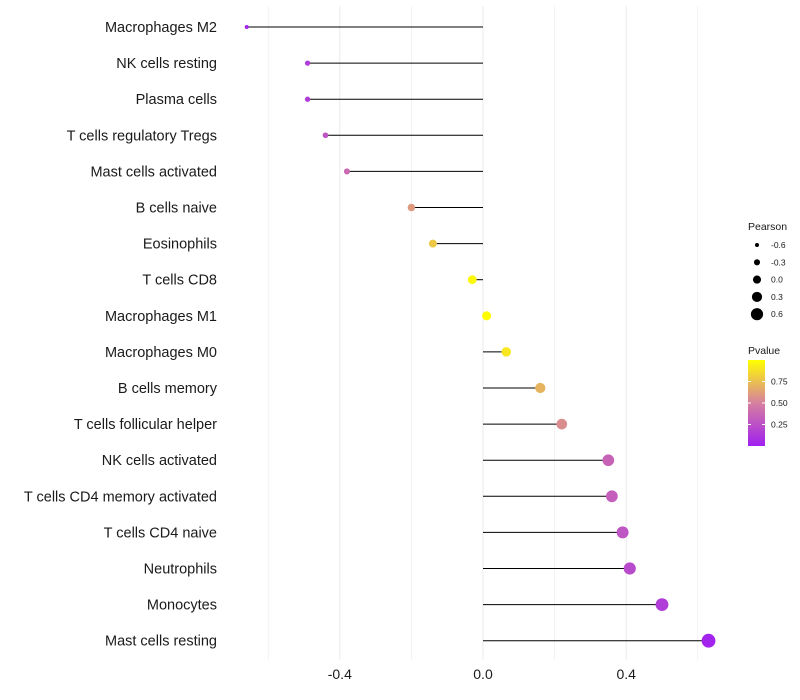 This screenshot has height=700, width=800. Describe the element at coordinates (161, 28) in the screenshot. I see `category-label: Macrophages M2` at that location.